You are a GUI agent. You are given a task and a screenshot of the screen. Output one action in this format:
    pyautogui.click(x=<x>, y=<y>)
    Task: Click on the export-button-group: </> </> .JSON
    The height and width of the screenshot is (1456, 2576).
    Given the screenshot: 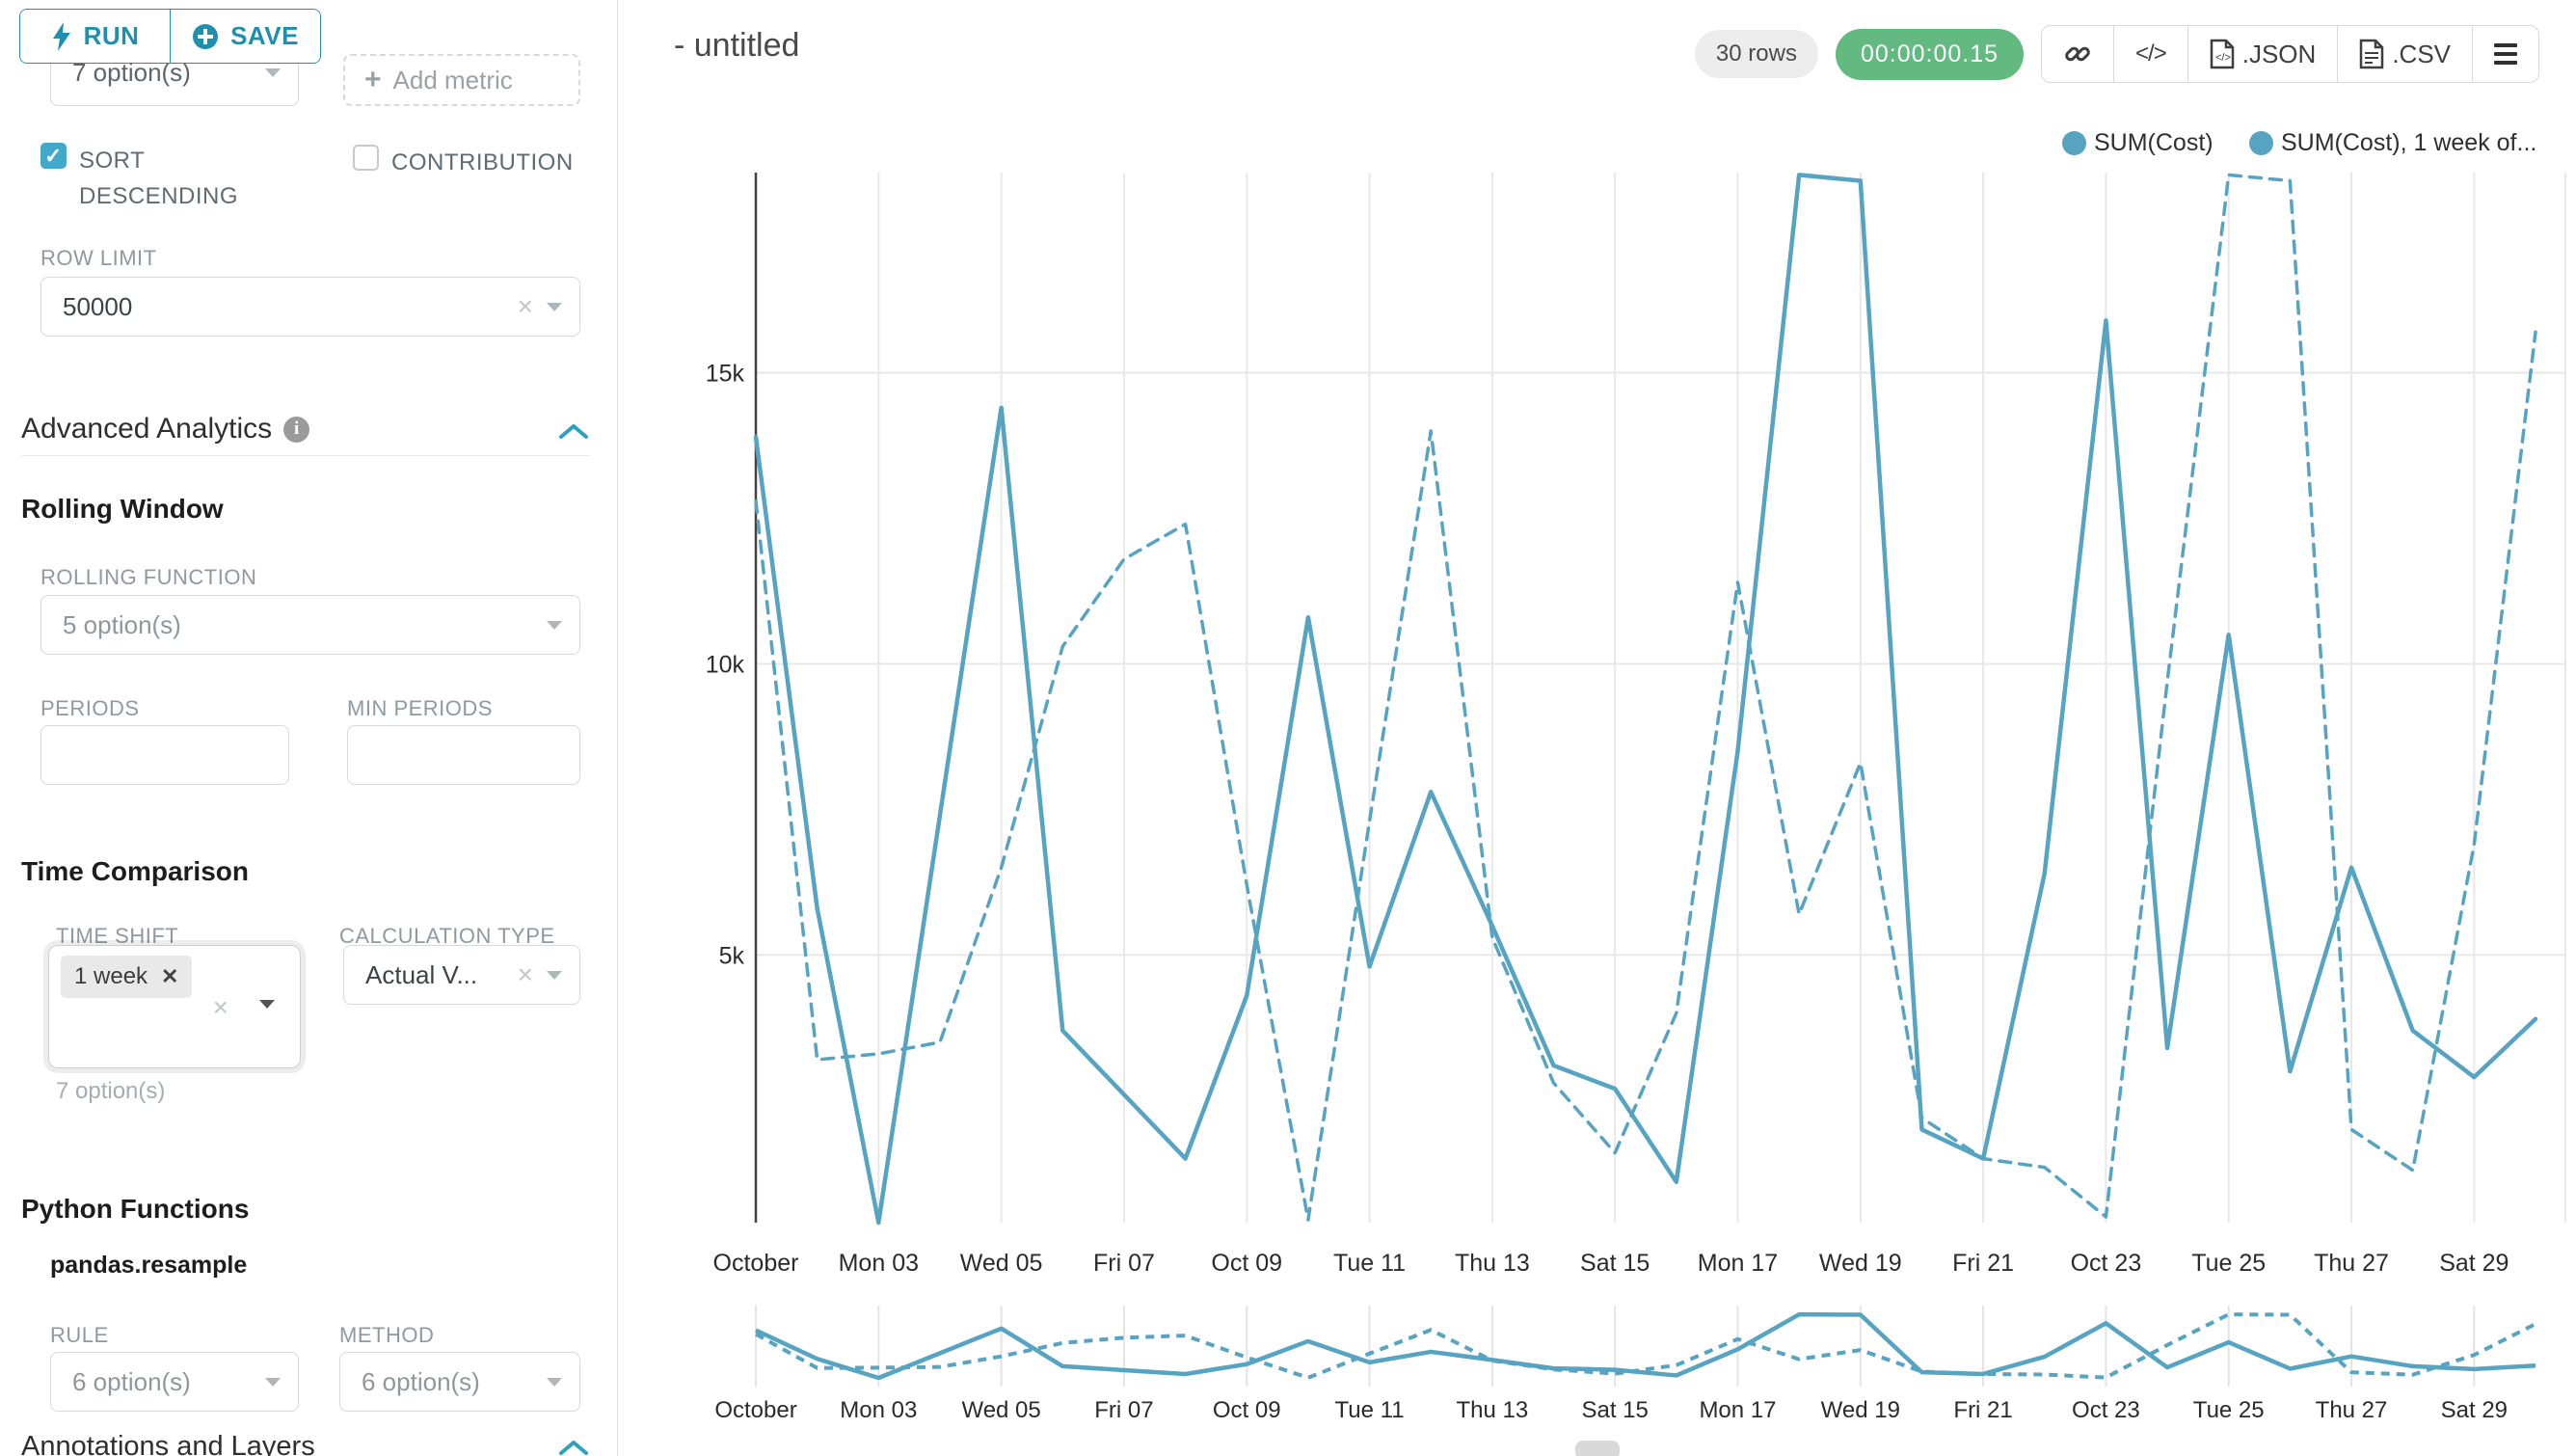 What is the action you would take?
    pyautogui.click(x=2290, y=54)
    